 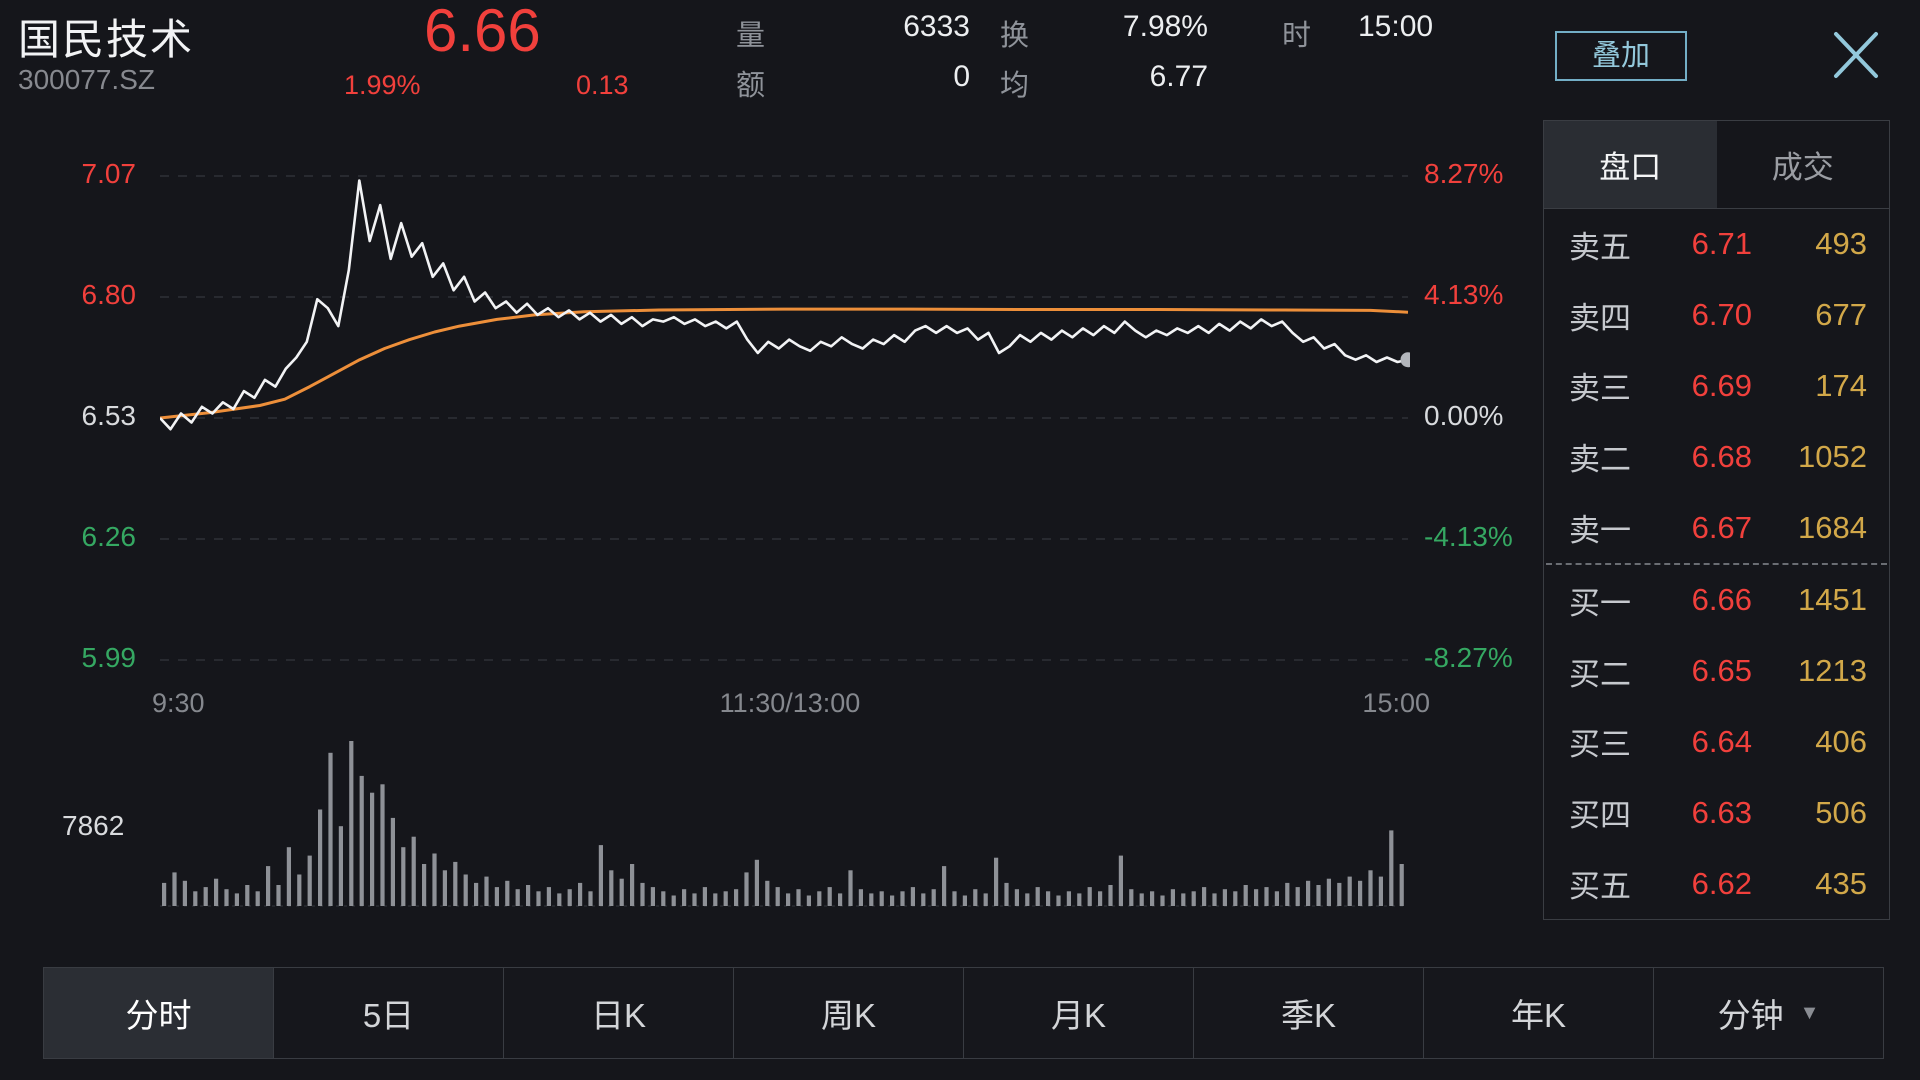 I want to click on stat-label-volume: 量, so click(x=751, y=36).